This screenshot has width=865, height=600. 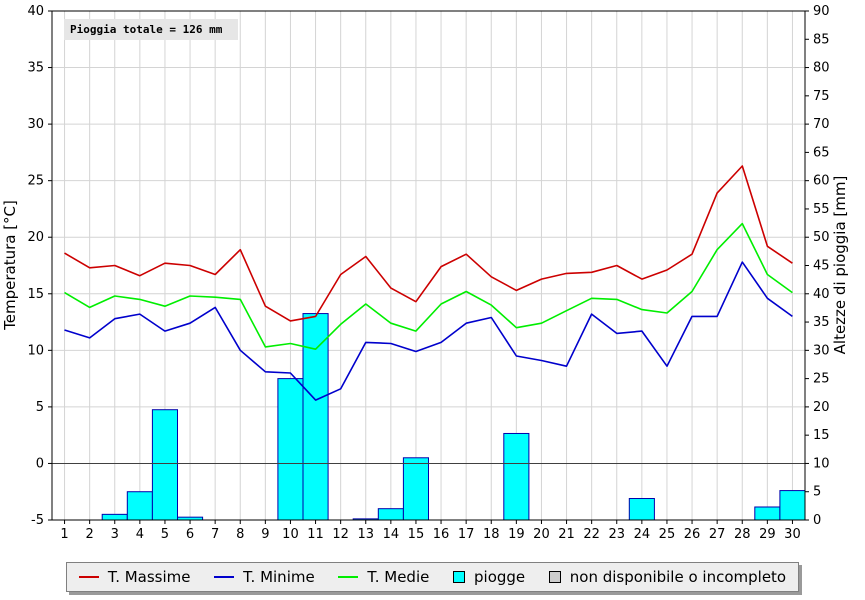 I want to click on legend-label-rain: piogge, so click(x=500, y=577).